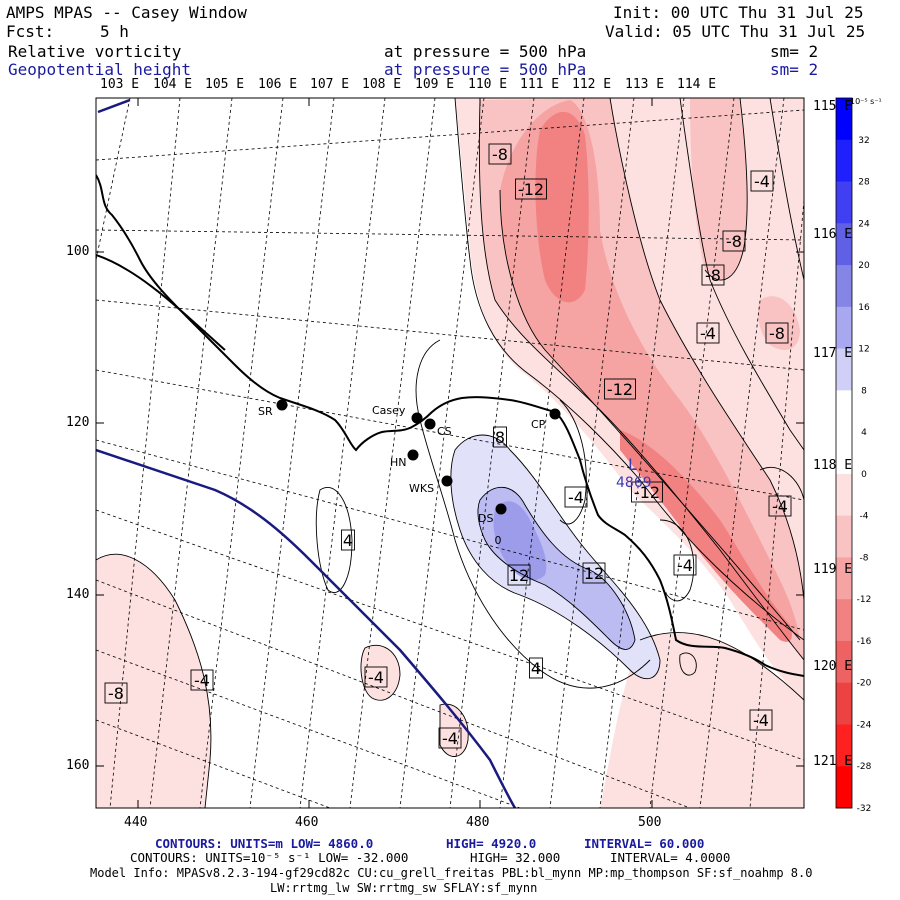 This screenshot has width=900, height=900. Describe the element at coordinates (398, 462) in the screenshot. I see `station-label: HN` at that location.